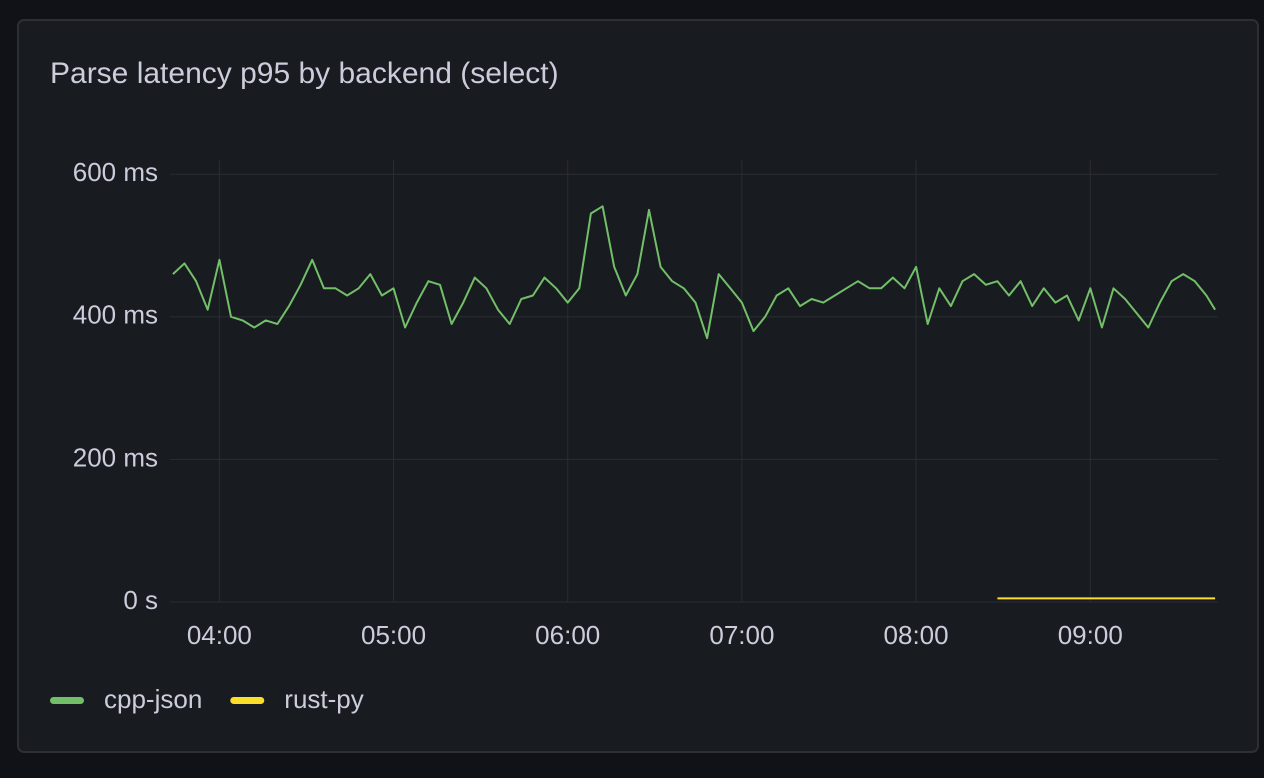  What do you see at coordinates (140, 600) in the screenshot?
I see `y-tick-label: 0 s` at bounding box center [140, 600].